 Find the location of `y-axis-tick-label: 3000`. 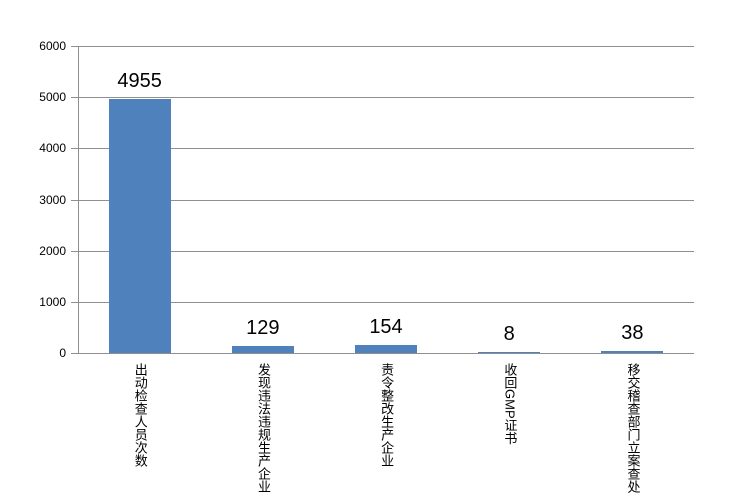

y-axis-tick-label: 3000 is located at coordinates (52, 199).